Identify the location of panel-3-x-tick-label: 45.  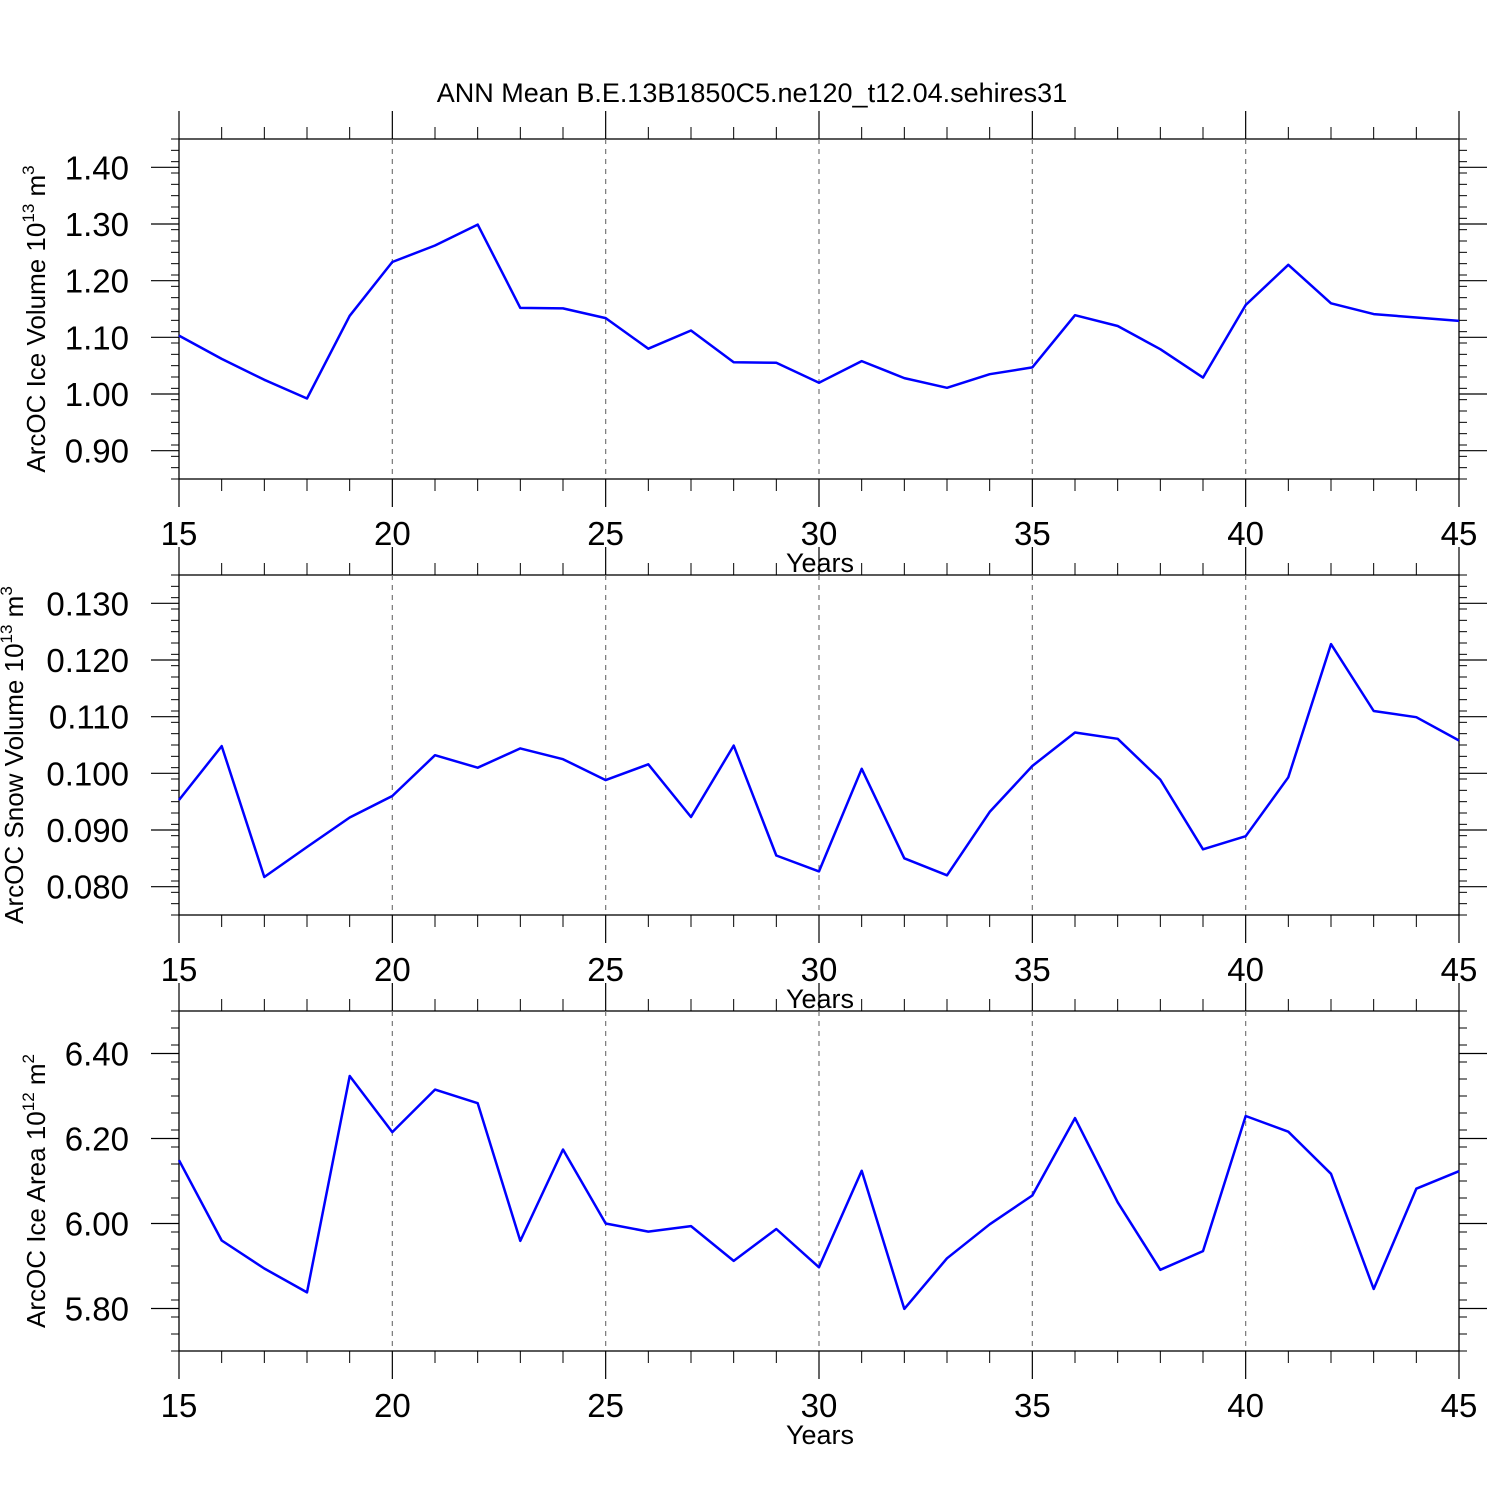
(1459, 1405).